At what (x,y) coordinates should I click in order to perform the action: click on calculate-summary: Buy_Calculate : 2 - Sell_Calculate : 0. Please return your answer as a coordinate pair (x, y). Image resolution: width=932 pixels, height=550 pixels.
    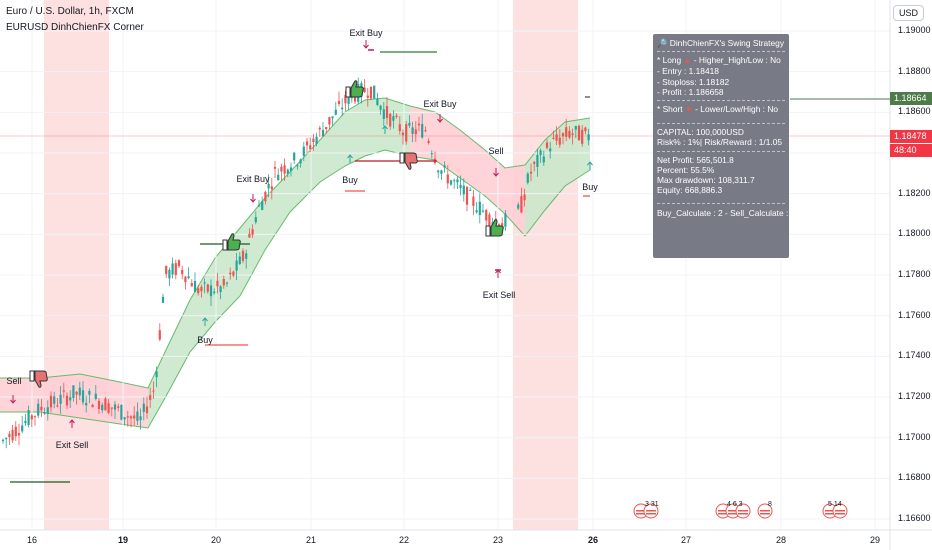
    Looking at the image, I should click on (726, 213).